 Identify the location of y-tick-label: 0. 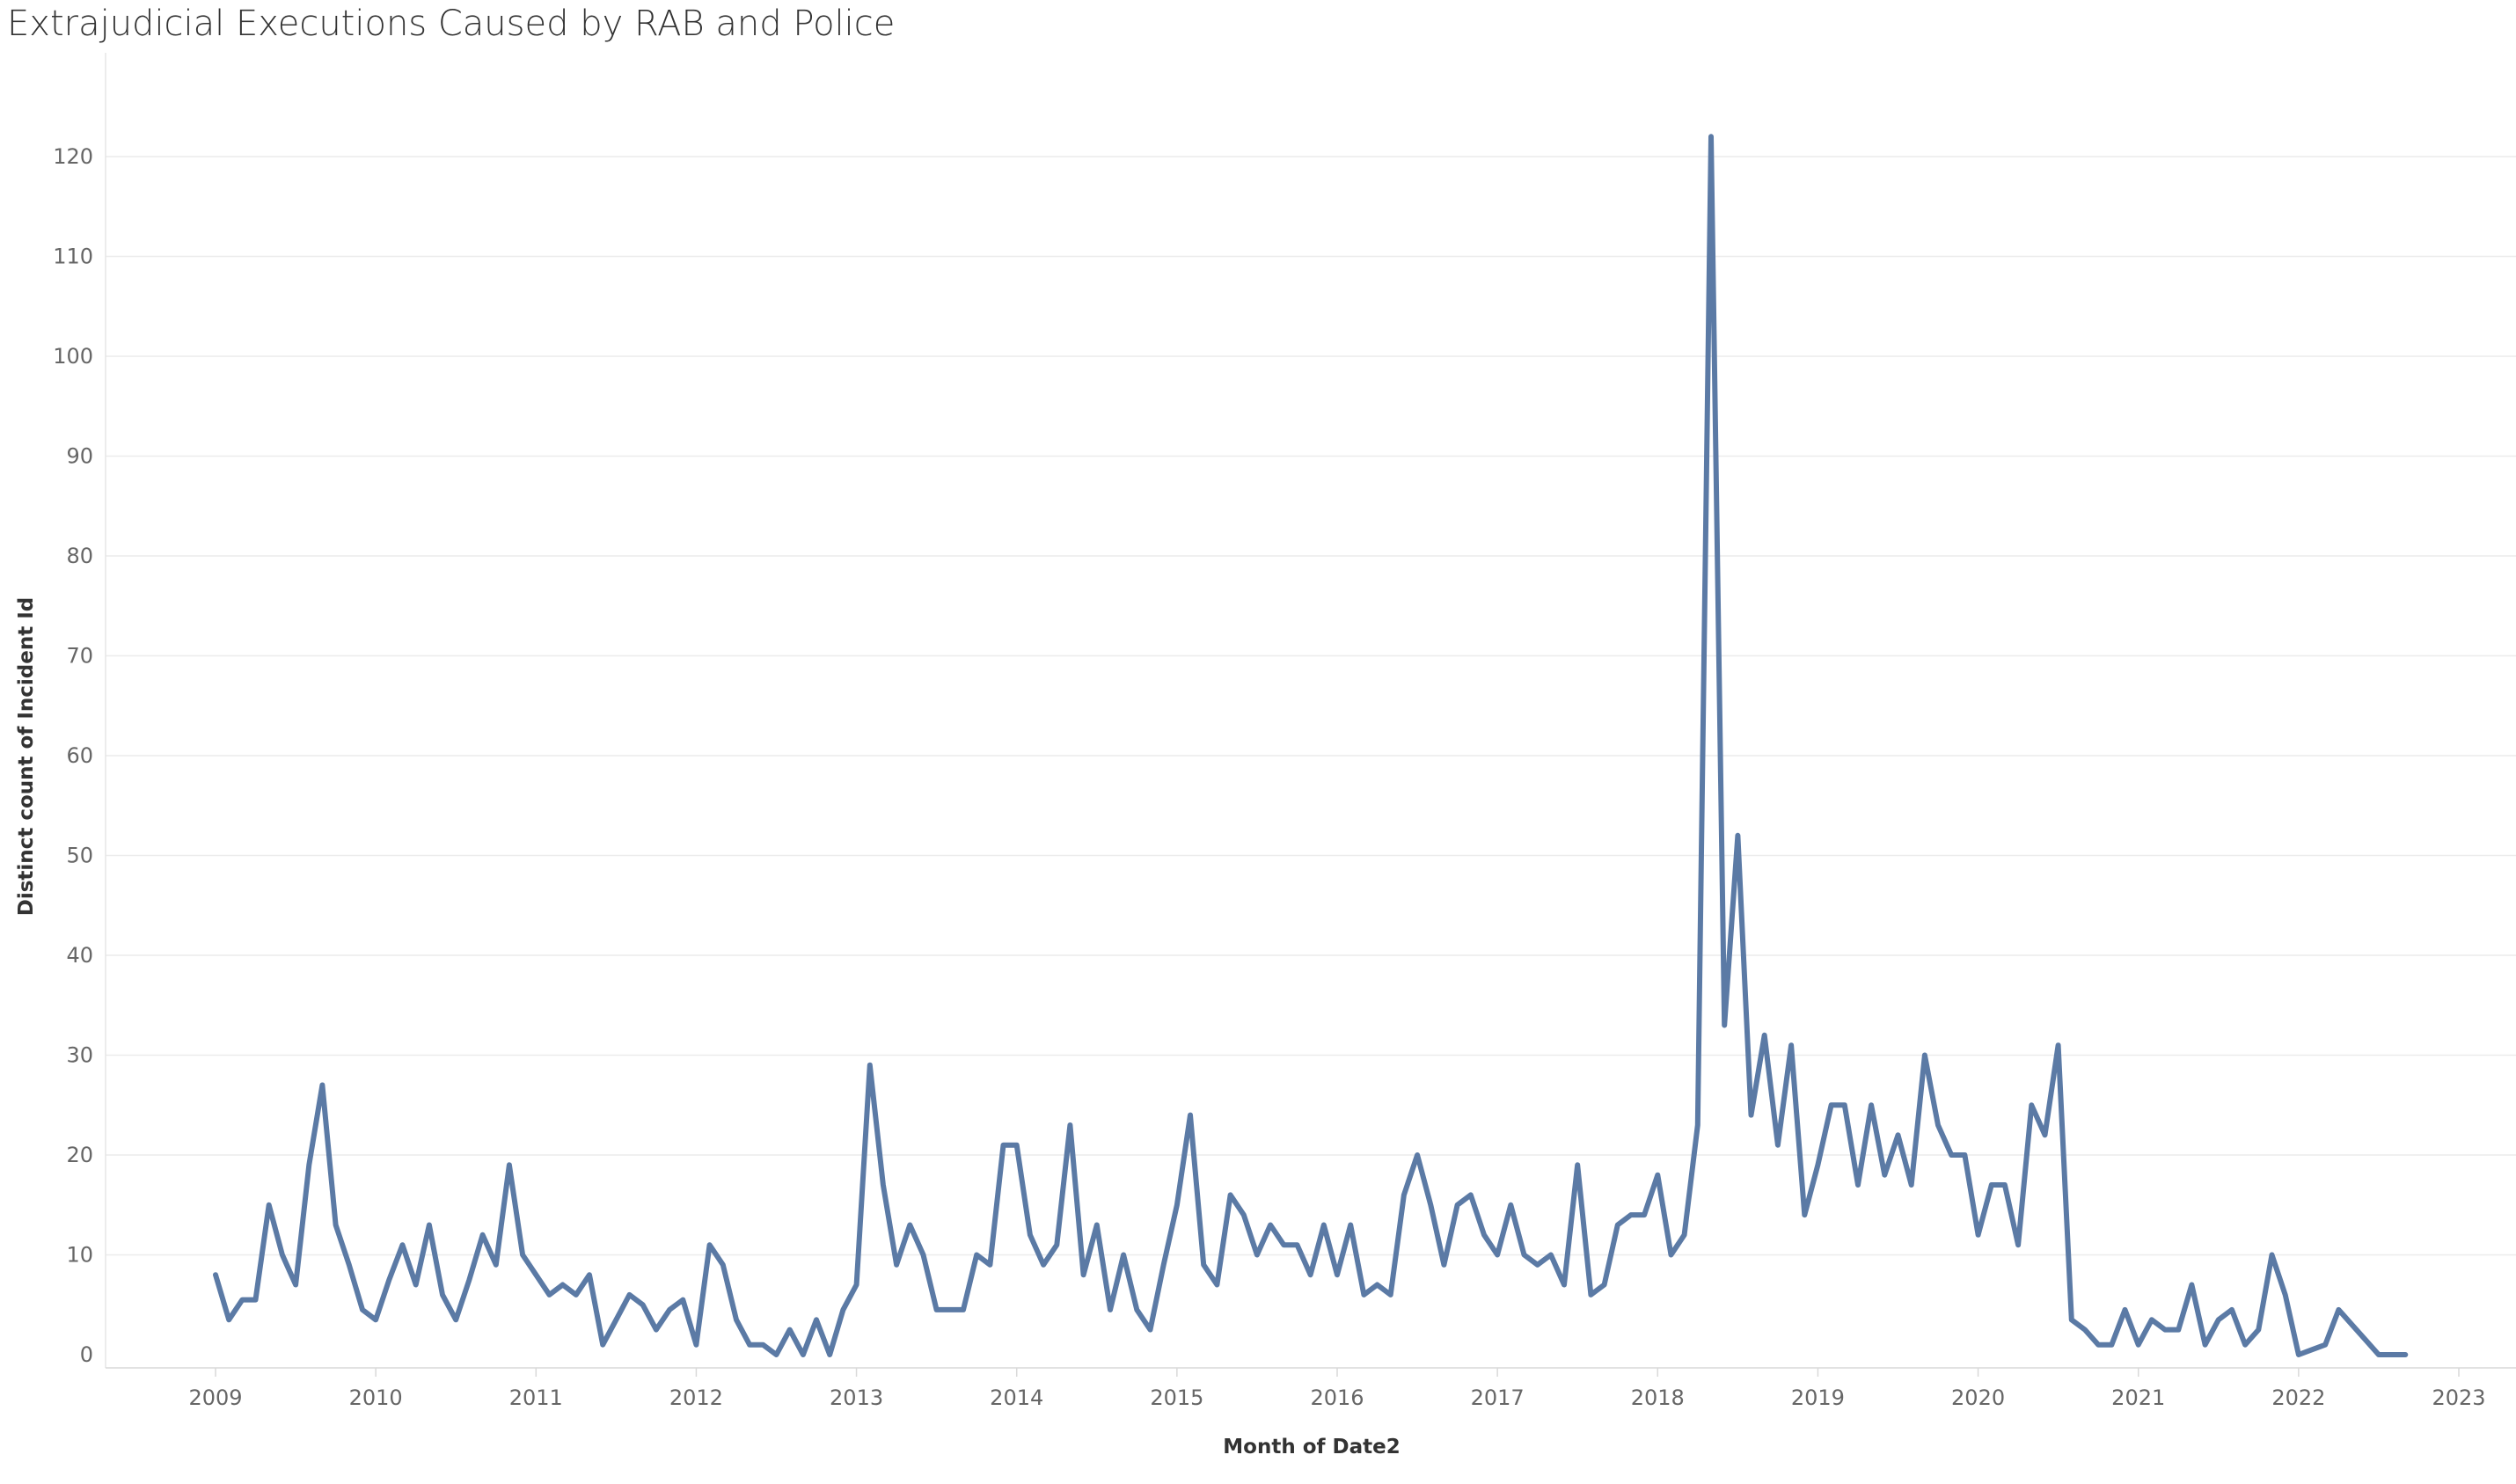
(87, 1354).